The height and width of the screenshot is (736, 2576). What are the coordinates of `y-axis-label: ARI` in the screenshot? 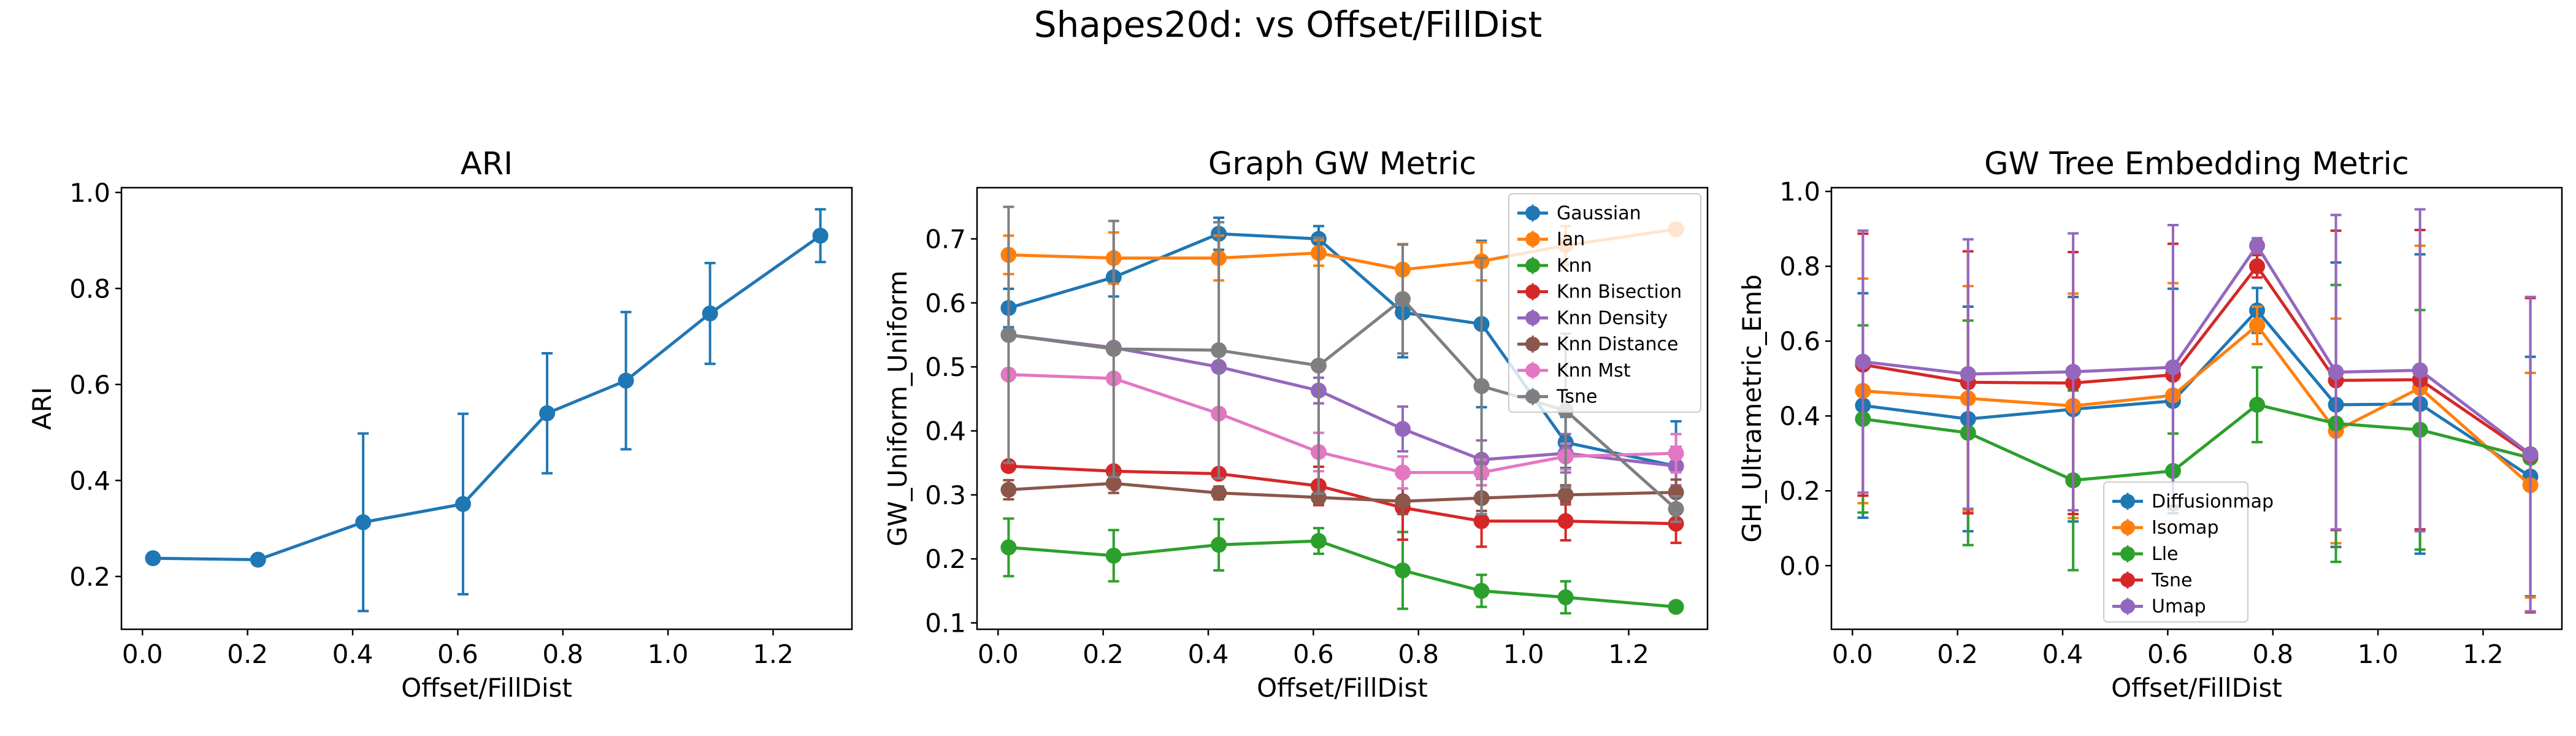 It's located at (42, 408).